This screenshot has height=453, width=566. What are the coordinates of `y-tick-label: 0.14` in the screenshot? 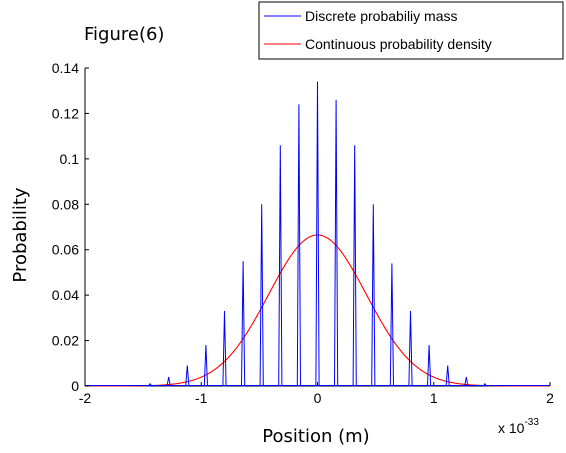 It's located at (65, 68).